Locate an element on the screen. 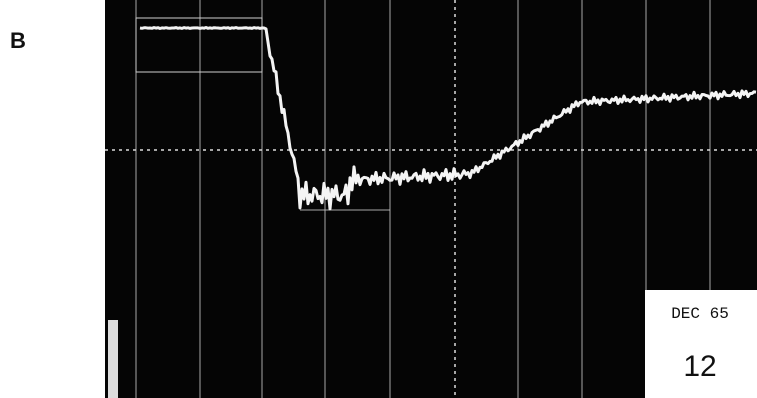 Image resolution: width=757 pixels, height=398 pixels. note-date: DEC 65 is located at coordinates (700, 314).